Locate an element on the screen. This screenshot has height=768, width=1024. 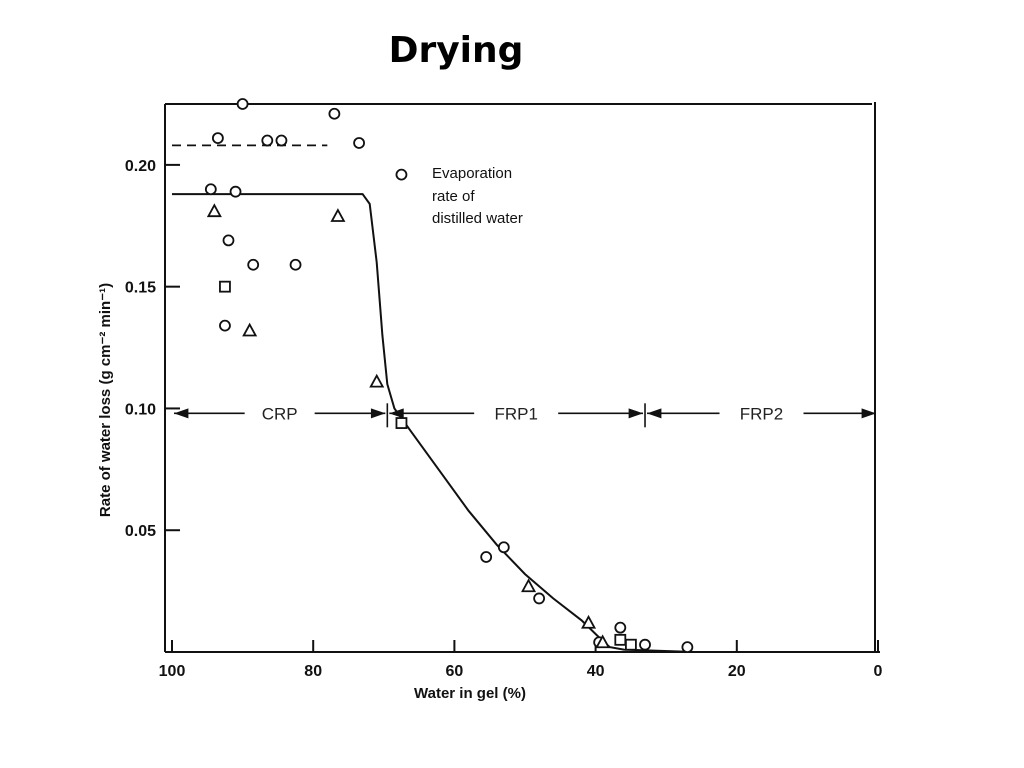
x-axis-title: Water in gel (%) is located at coordinates (470, 693).